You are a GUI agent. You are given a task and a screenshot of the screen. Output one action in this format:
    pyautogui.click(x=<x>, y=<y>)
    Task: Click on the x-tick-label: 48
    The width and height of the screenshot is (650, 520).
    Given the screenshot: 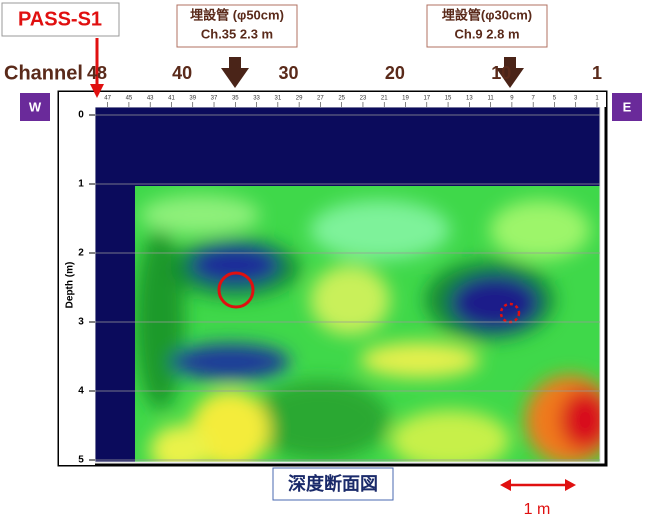 What is the action you would take?
    pyautogui.click(x=97, y=73)
    